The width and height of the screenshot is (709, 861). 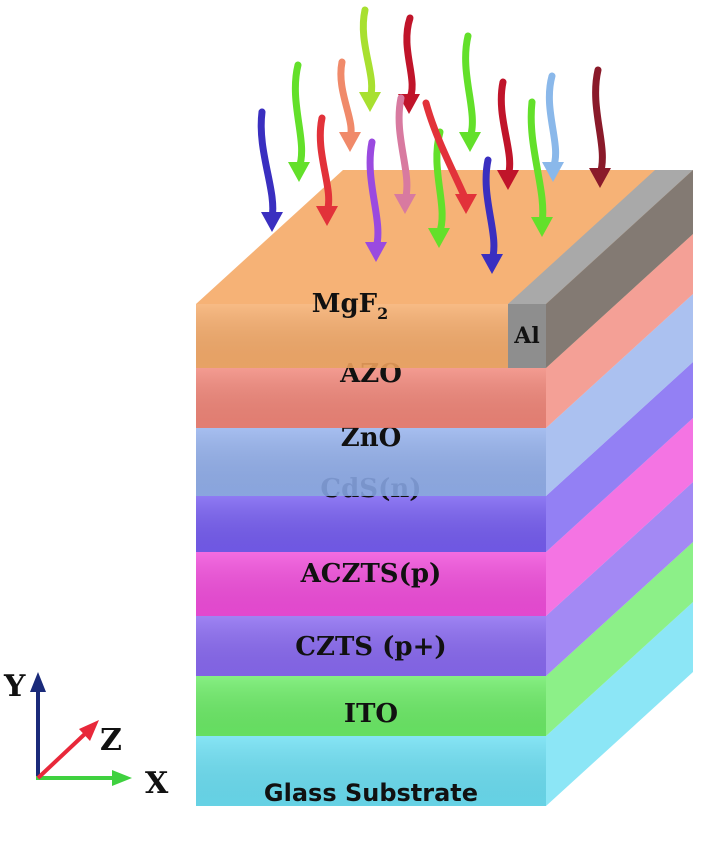 I want to click on layer-ito-side, so click(x=619, y=639).